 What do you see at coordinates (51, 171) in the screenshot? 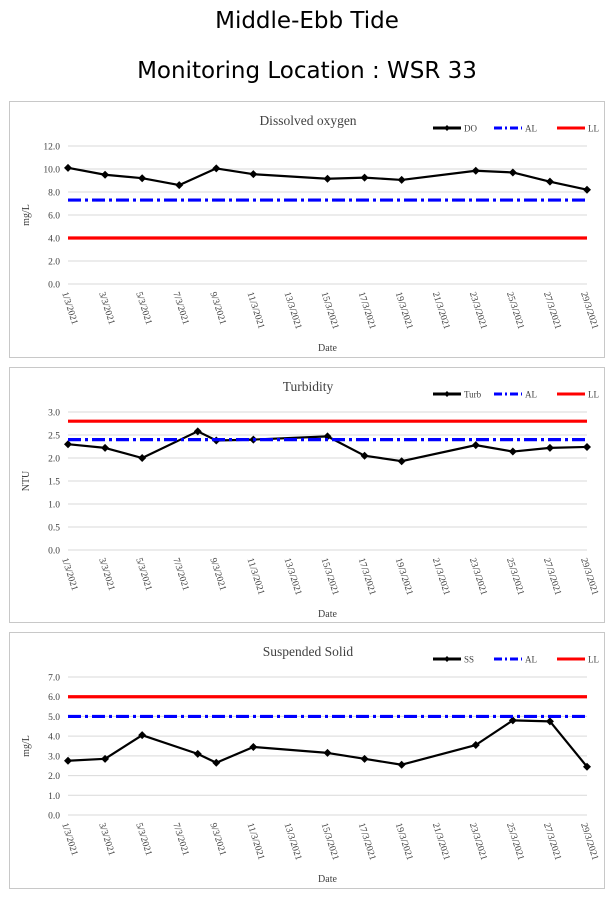
I see `y-tick-label: 10.0` at bounding box center [51, 171].